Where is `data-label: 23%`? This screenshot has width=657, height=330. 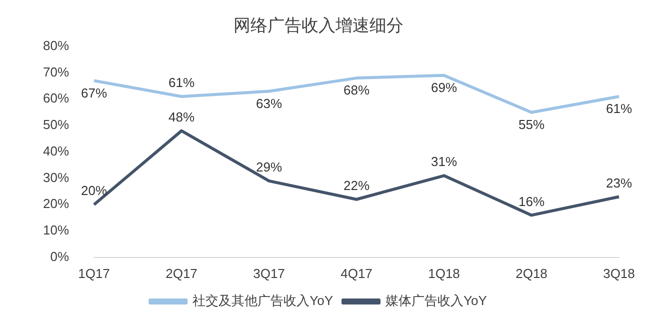
data-label: 23% is located at coordinates (619, 182).